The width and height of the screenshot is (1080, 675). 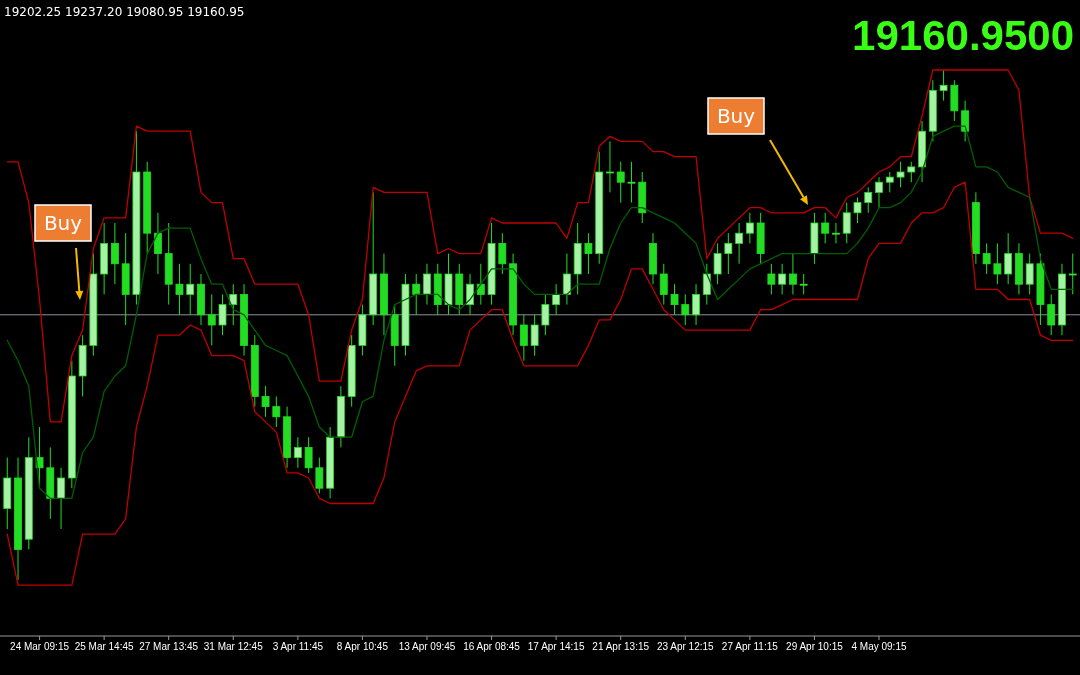 I want to click on text: 19202.25 19237.20 19080.95 19160.95, so click(x=124, y=12).